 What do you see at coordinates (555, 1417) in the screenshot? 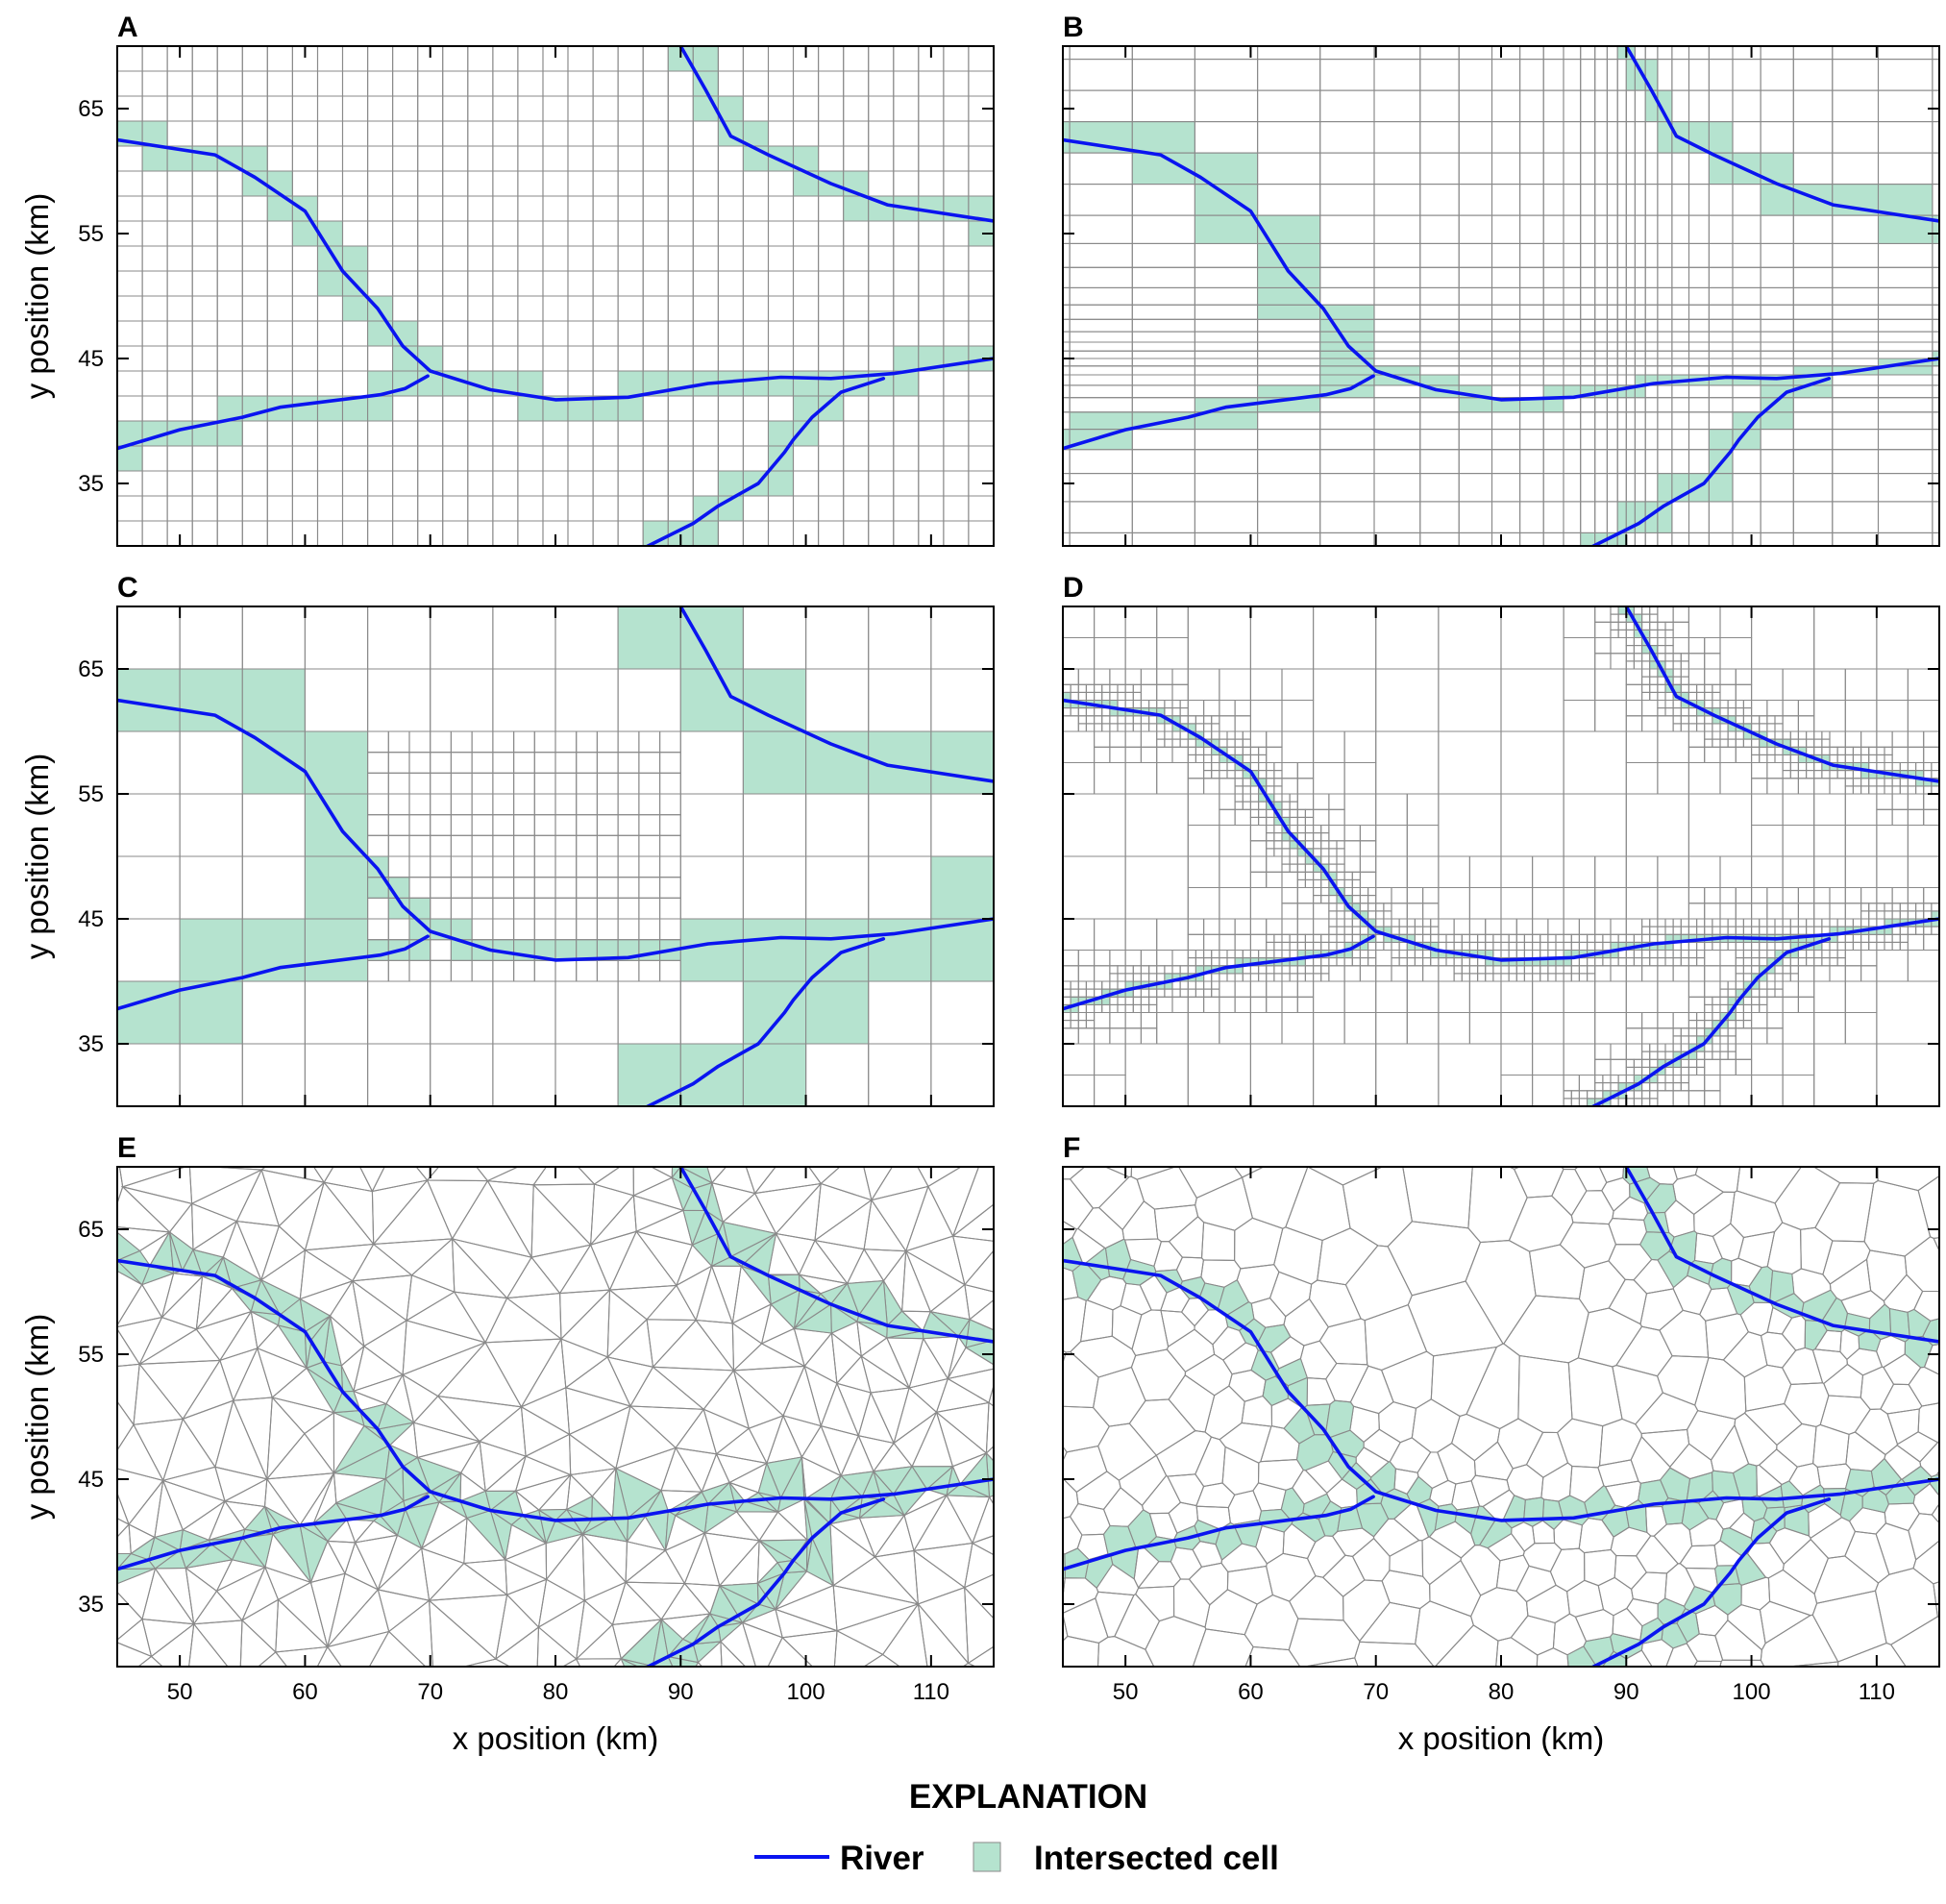
I see `panel-e-grid` at bounding box center [555, 1417].